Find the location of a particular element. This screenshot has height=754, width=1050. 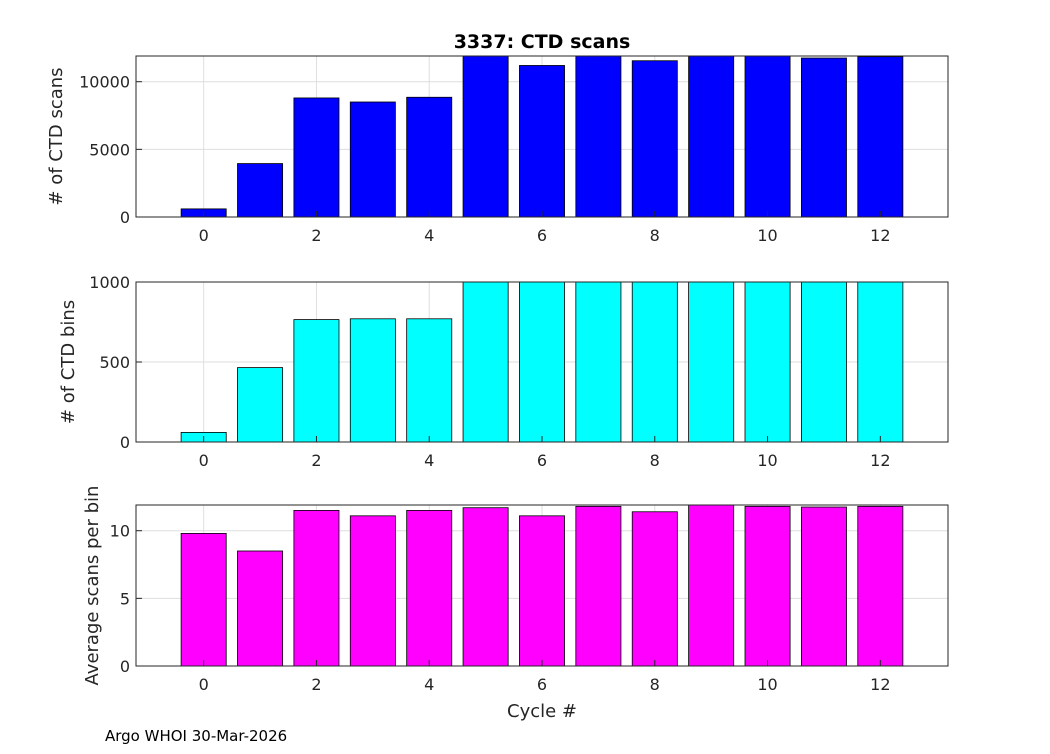

average-bars is located at coordinates (542, 585).